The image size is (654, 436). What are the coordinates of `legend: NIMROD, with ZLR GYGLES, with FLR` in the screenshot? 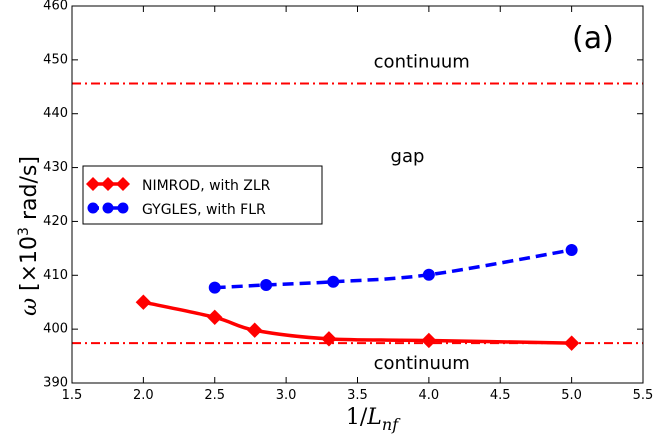 It's located at (202, 195).